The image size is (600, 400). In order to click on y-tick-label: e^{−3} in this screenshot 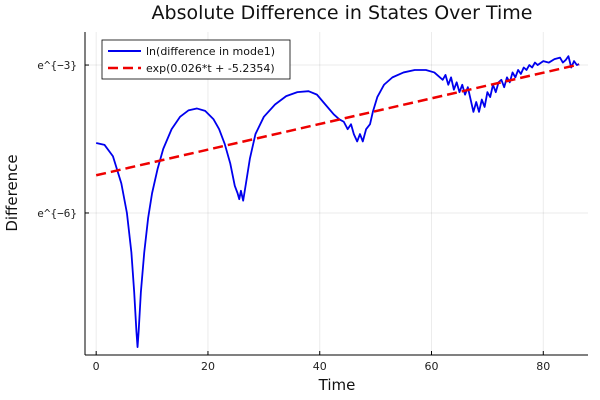, I will do `click(57, 65)`.